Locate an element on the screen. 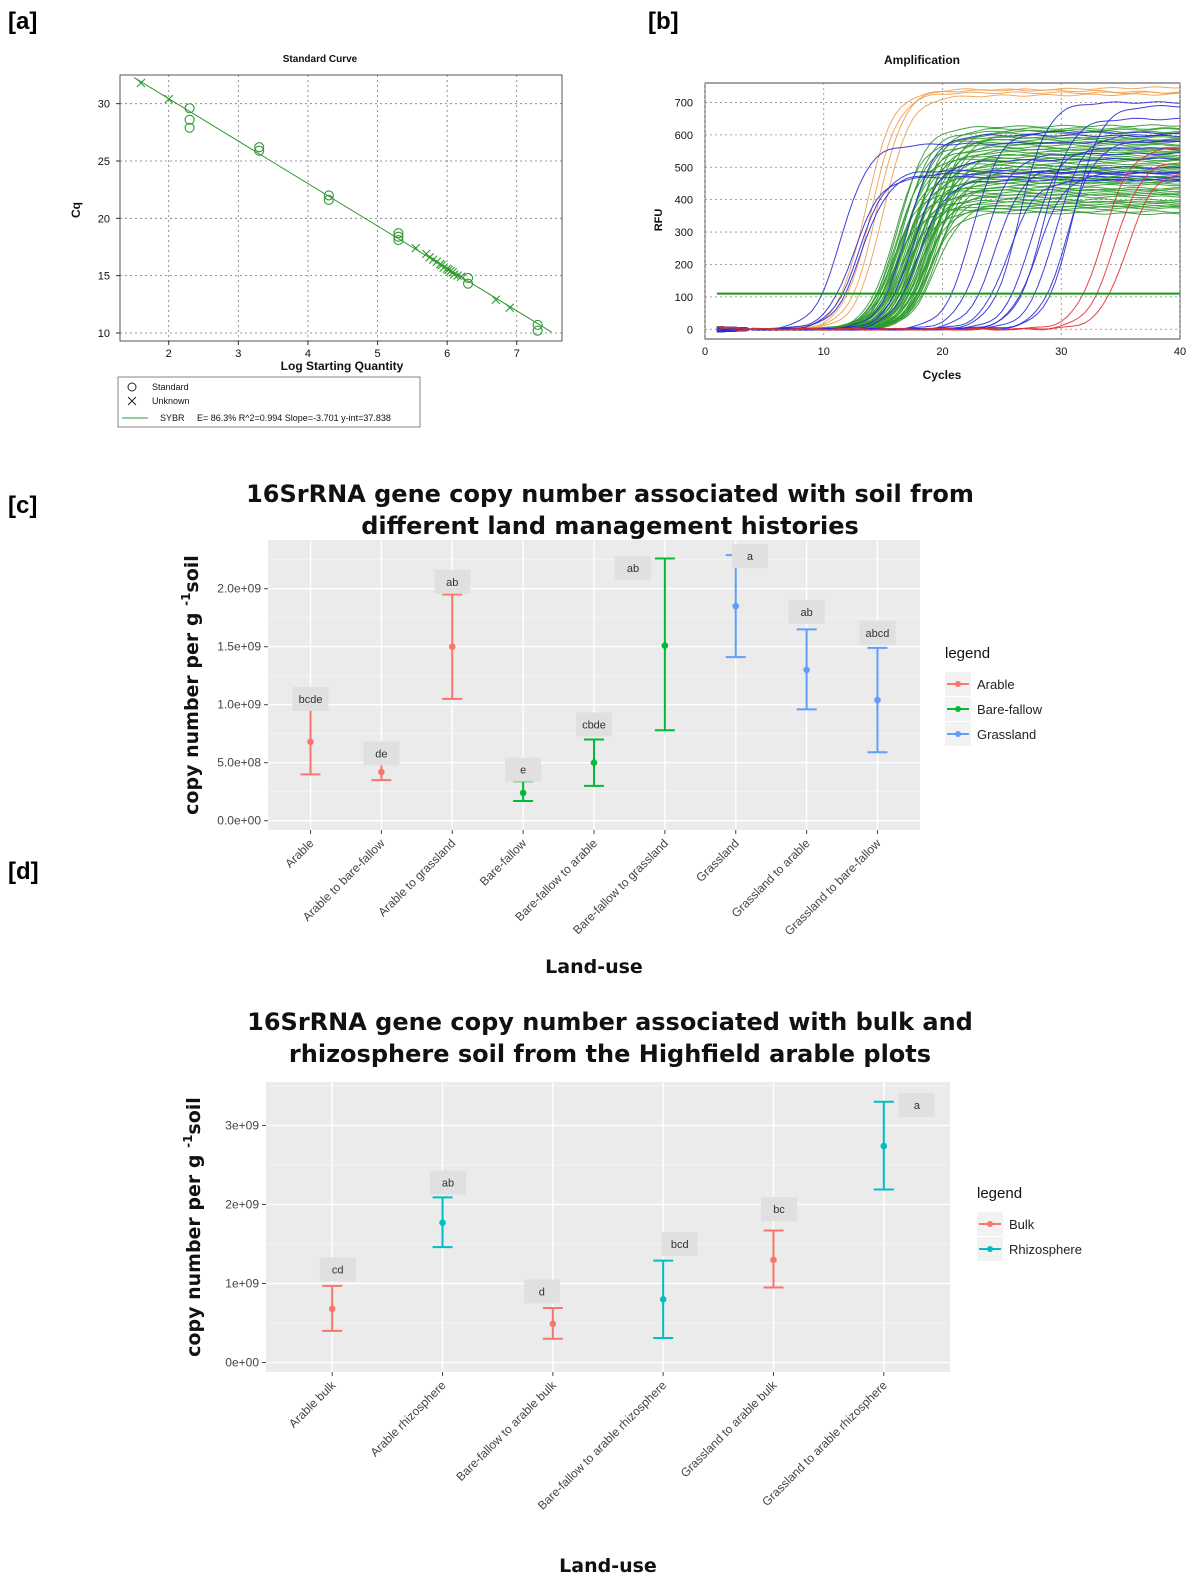 Image resolution: width=1197 pixels, height=1580 pixels. y-tick-label: 1.5e+09 is located at coordinates (239, 647).